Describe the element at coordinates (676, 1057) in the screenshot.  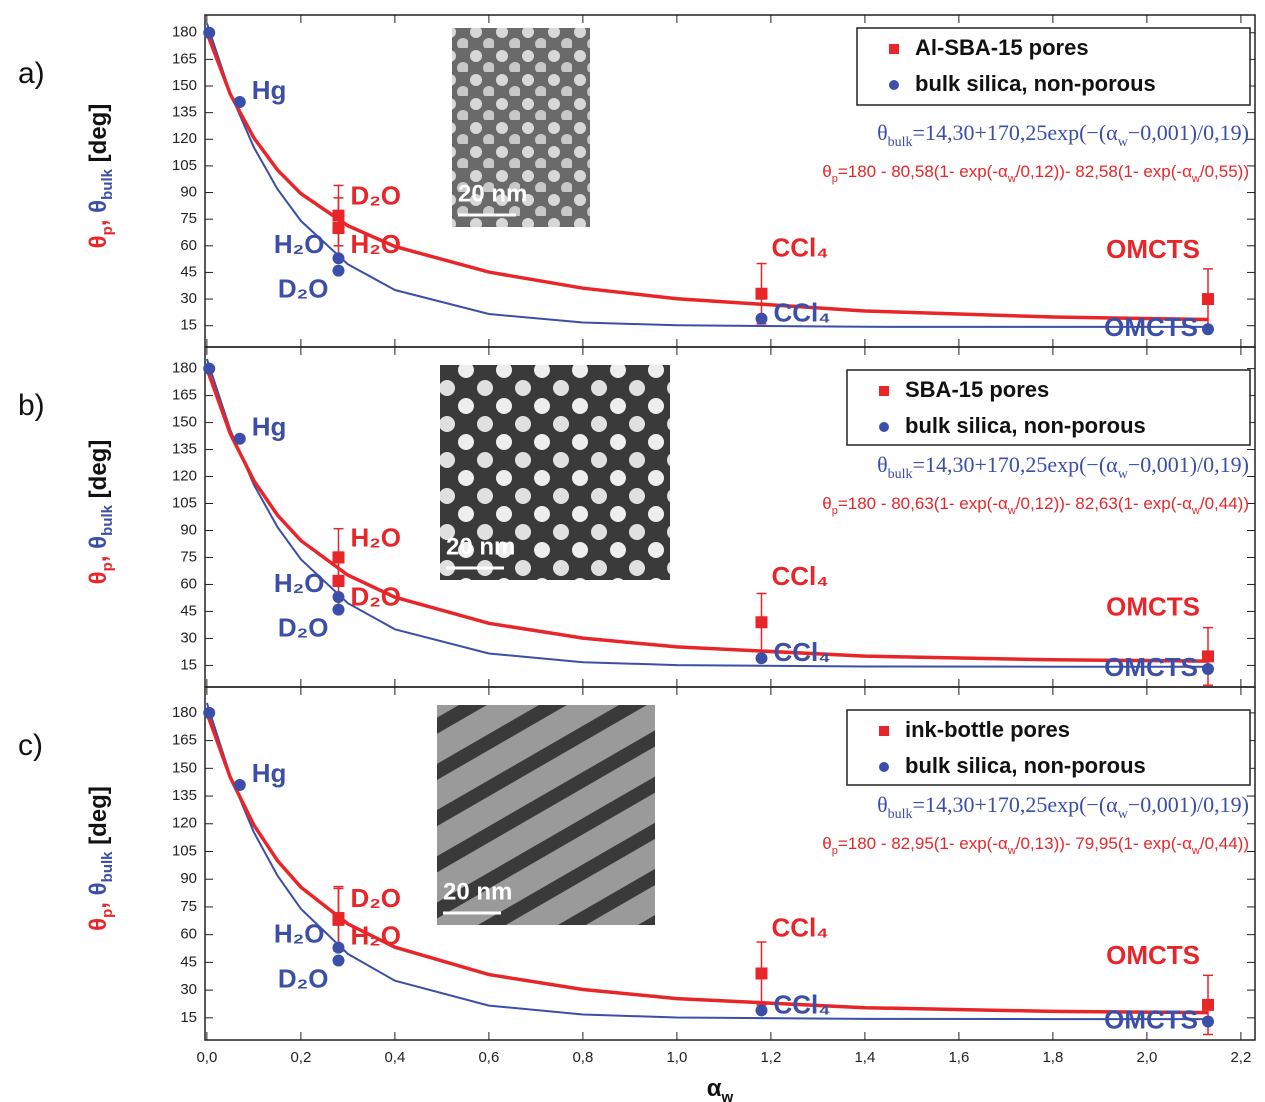
I see `x-tick-label: 1,0` at that location.